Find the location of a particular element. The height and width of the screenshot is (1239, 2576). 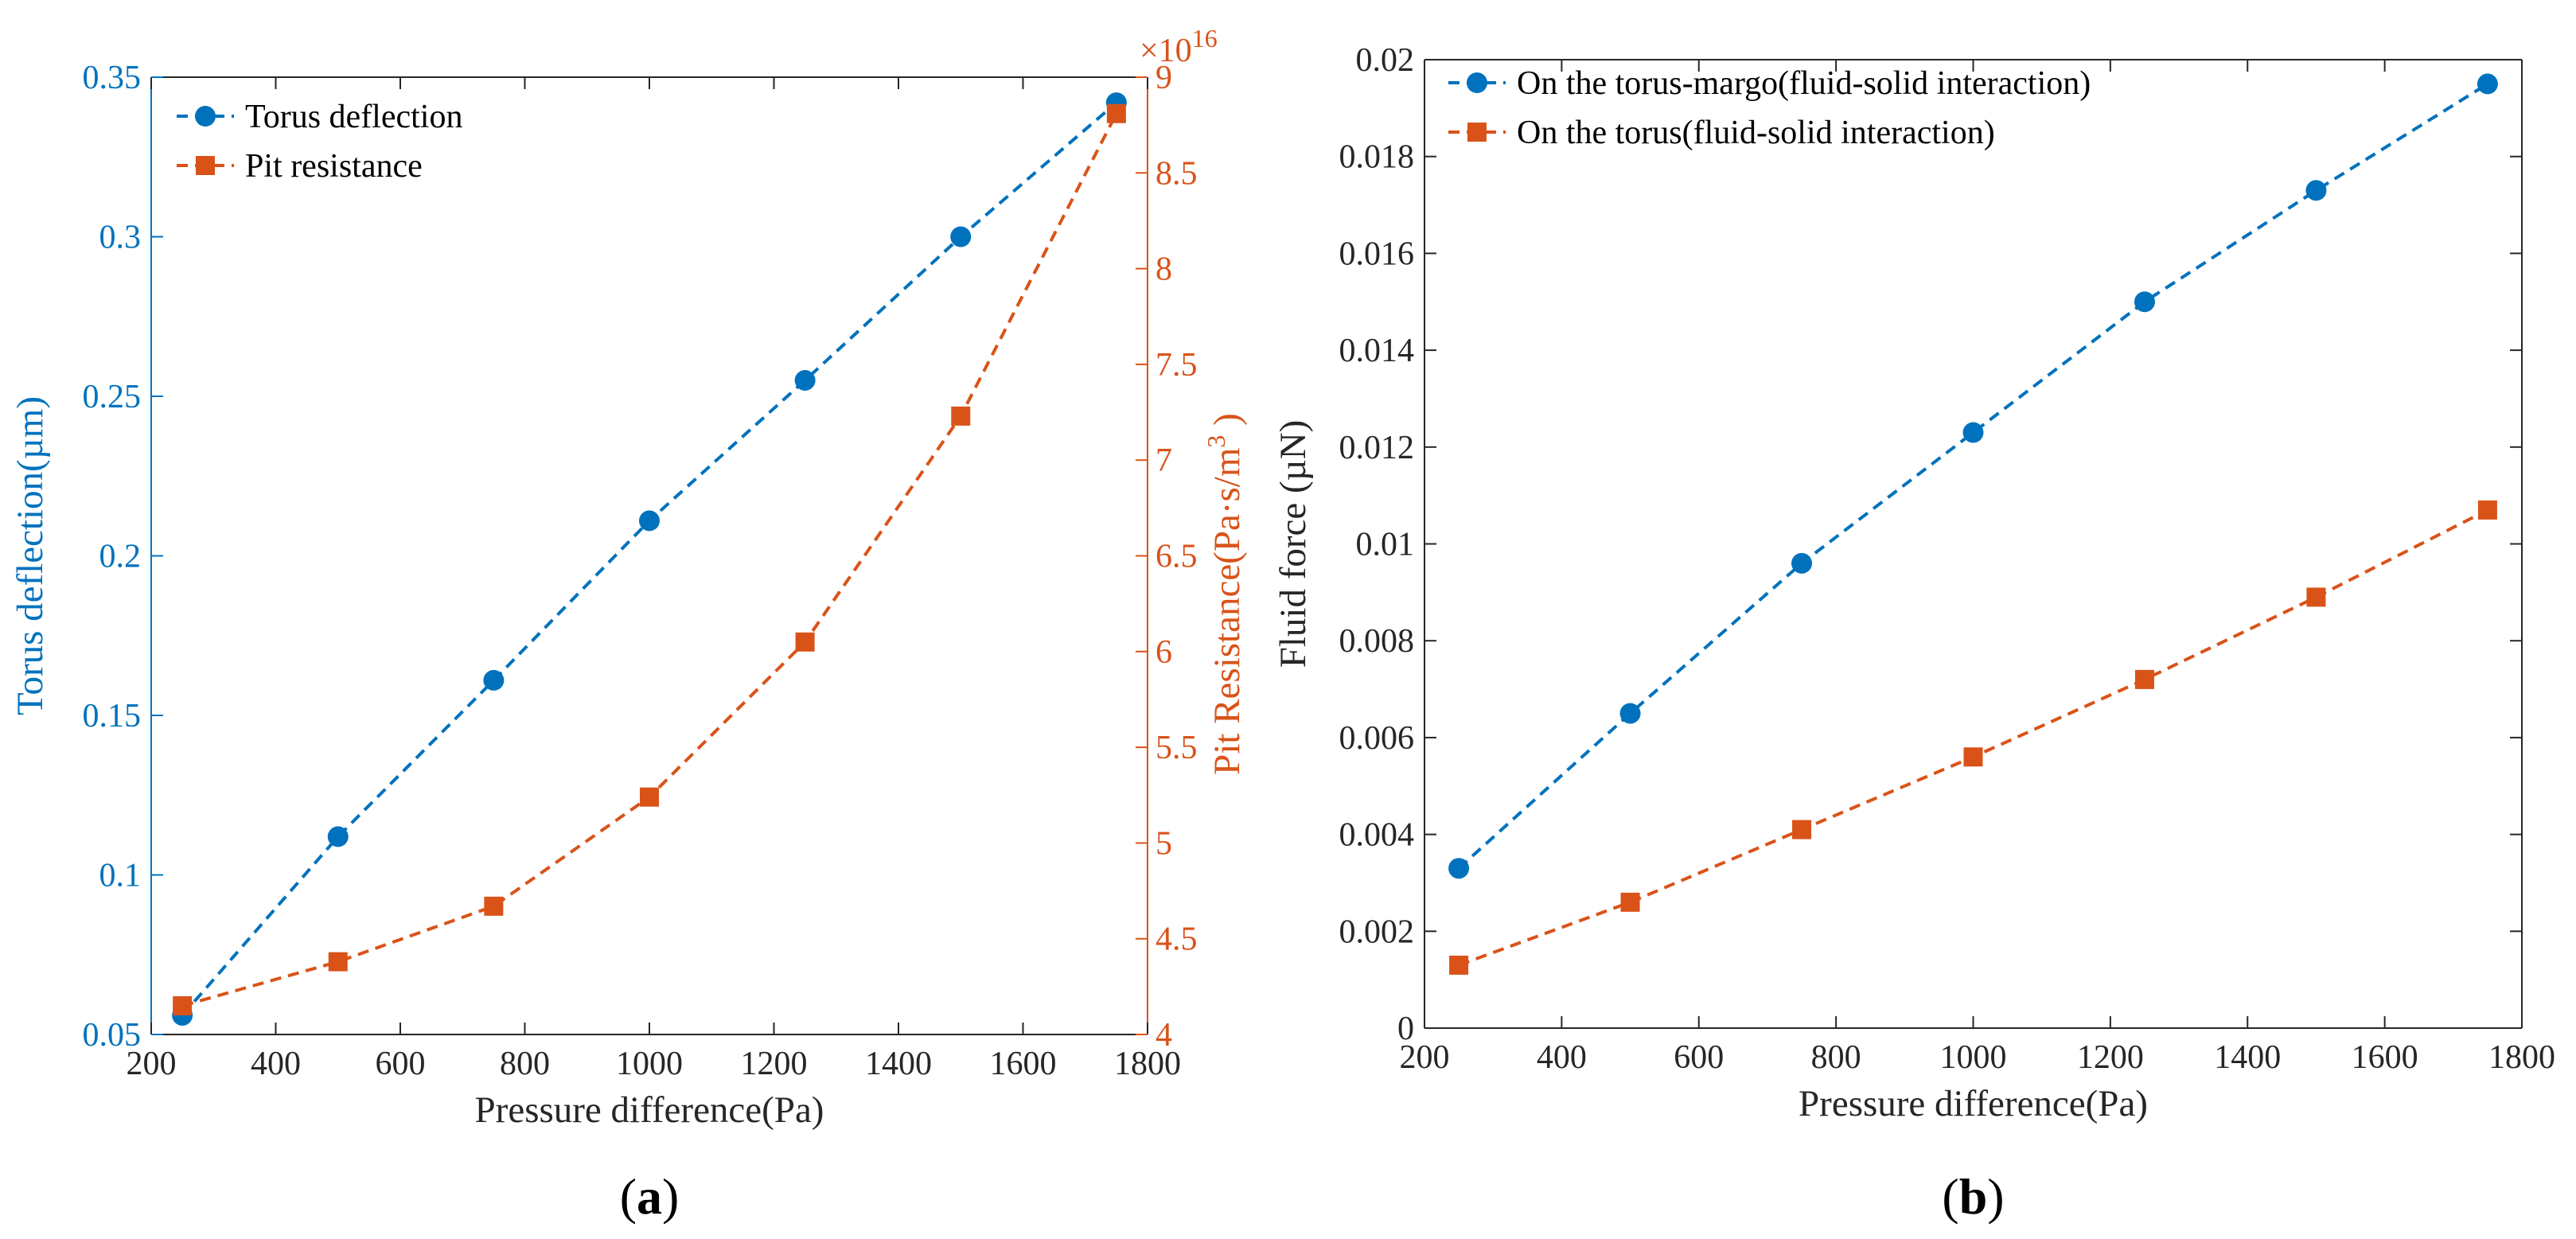

y2-tick-label: 6.5 is located at coordinates (1176, 557).